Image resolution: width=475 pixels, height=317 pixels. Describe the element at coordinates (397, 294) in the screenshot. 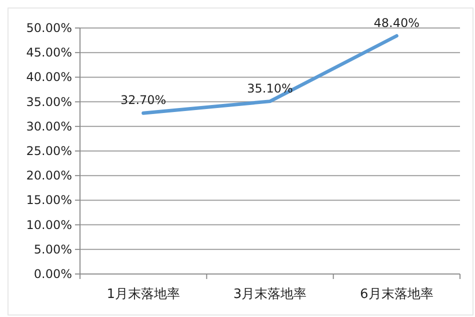

I see `x-tick-label: 6月末落地率` at that location.